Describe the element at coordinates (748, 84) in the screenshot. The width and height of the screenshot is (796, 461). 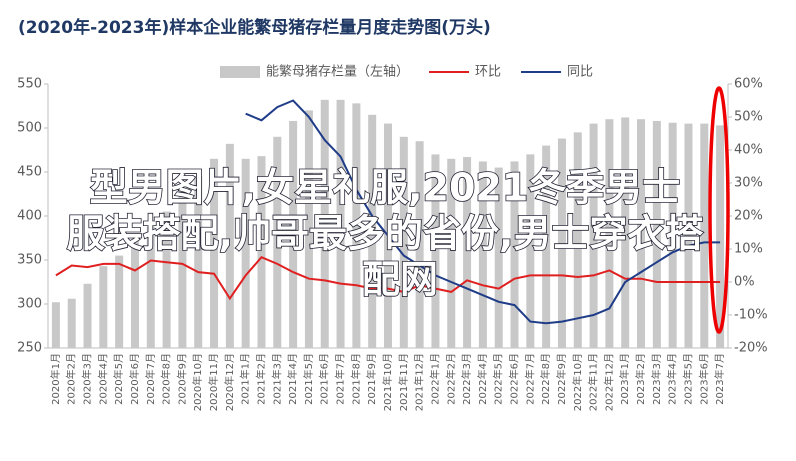
I see `y2-tick-label: 60%` at that location.